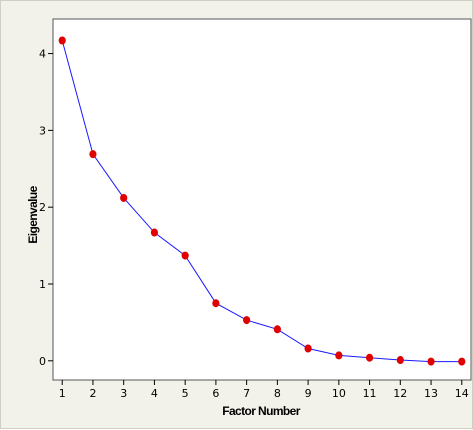 The image size is (473, 430). I want to click on y-tick-label: 3, so click(42, 130).